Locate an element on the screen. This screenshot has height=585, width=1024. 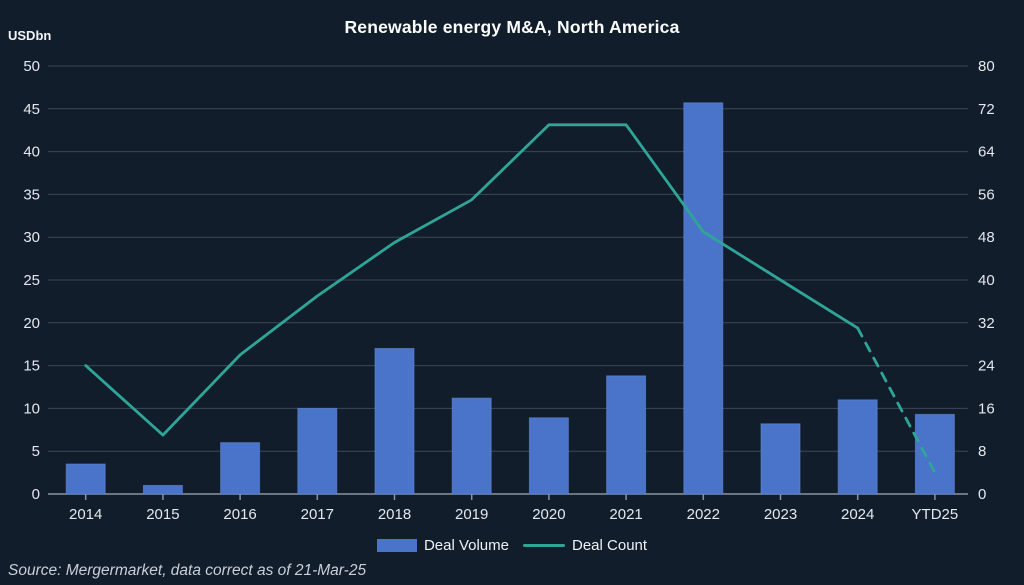
deal-volume-bar-2024 is located at coordinates (857, 447).